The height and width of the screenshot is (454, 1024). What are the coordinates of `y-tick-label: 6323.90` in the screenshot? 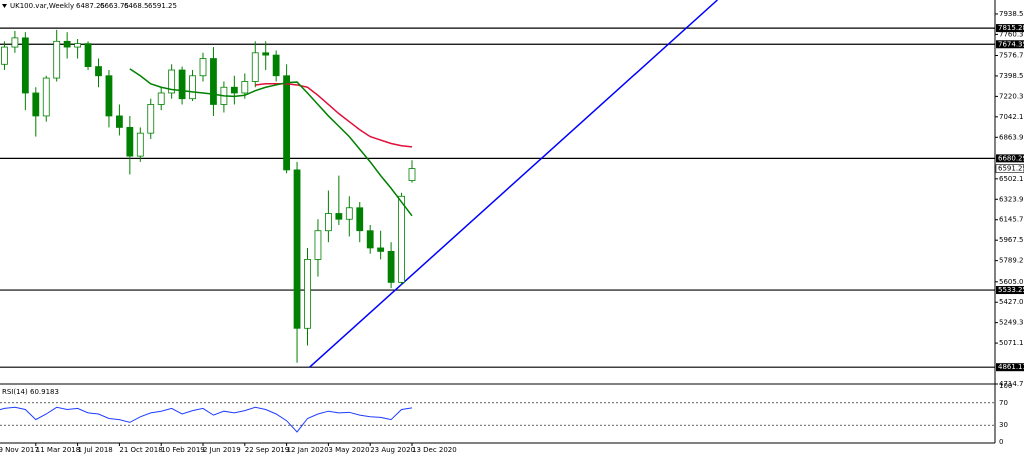 It's located at (1011, 199).